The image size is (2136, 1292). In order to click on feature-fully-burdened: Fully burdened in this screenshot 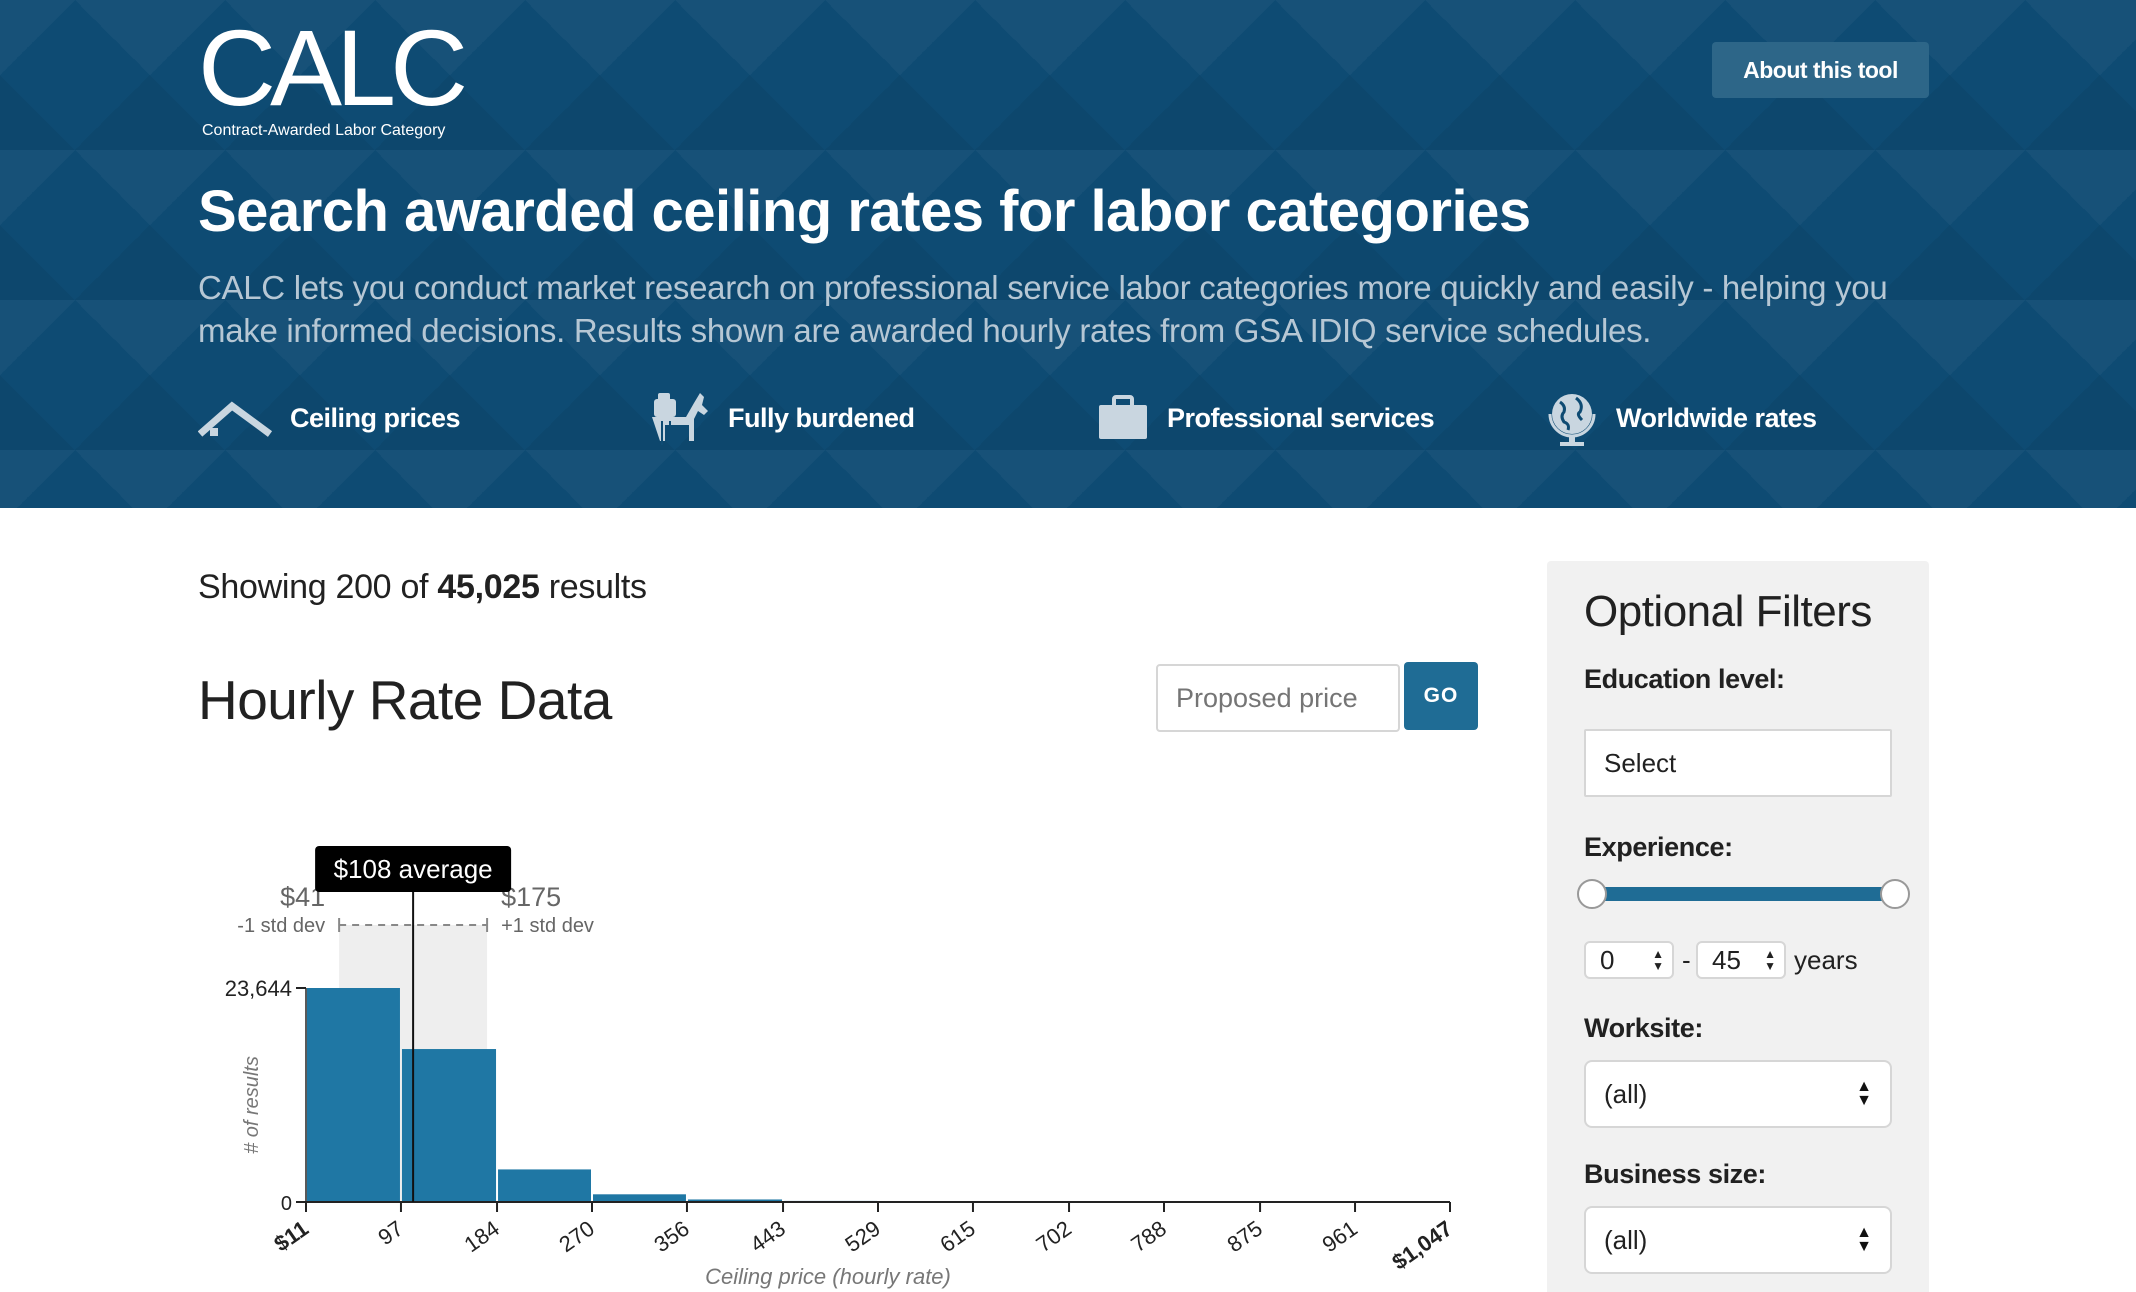, I will do `click(781, 418)`.